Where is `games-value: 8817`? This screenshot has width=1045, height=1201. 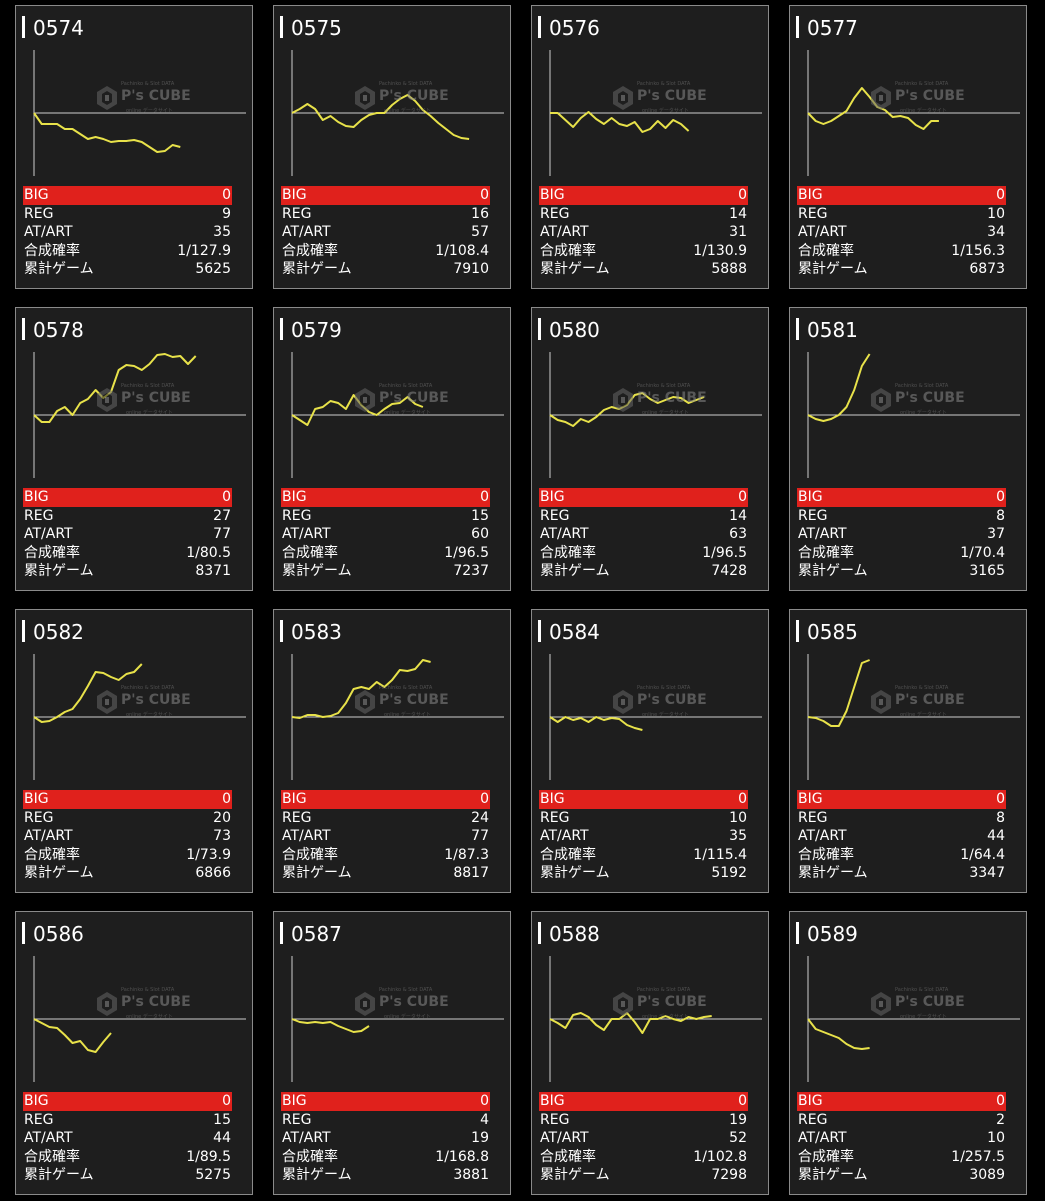 games-value: 8817 is located at coordinates (471, 873).